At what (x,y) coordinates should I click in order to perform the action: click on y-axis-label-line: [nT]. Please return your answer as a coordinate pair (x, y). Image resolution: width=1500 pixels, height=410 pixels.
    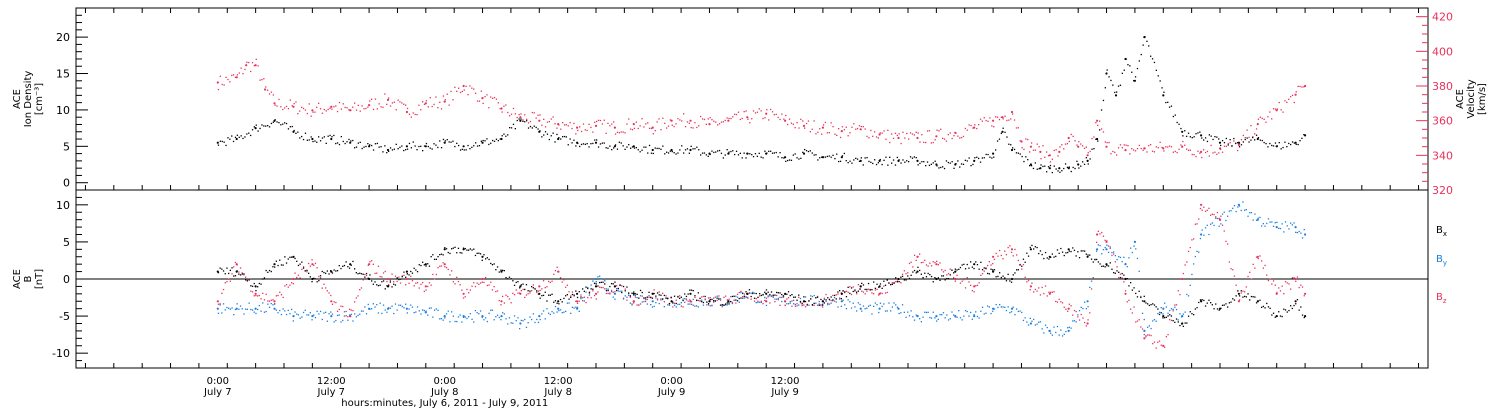
    Looking at the image, I should click on (39, 279).